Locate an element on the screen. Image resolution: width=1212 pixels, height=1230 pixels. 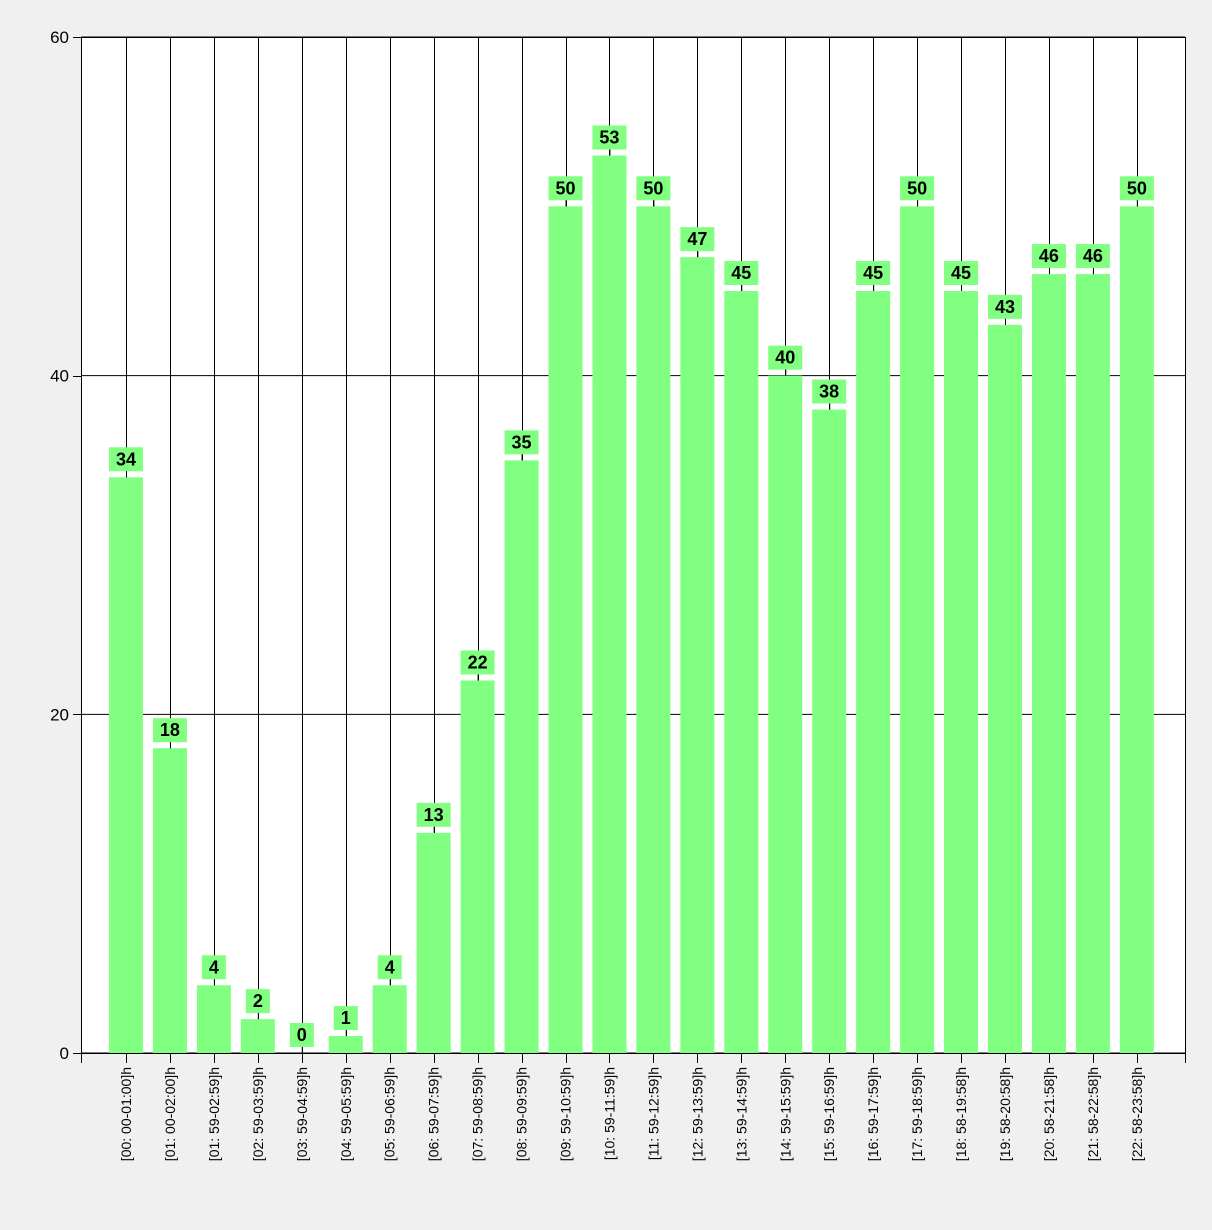
data-label: 38 is located at coordinates (829, 392).